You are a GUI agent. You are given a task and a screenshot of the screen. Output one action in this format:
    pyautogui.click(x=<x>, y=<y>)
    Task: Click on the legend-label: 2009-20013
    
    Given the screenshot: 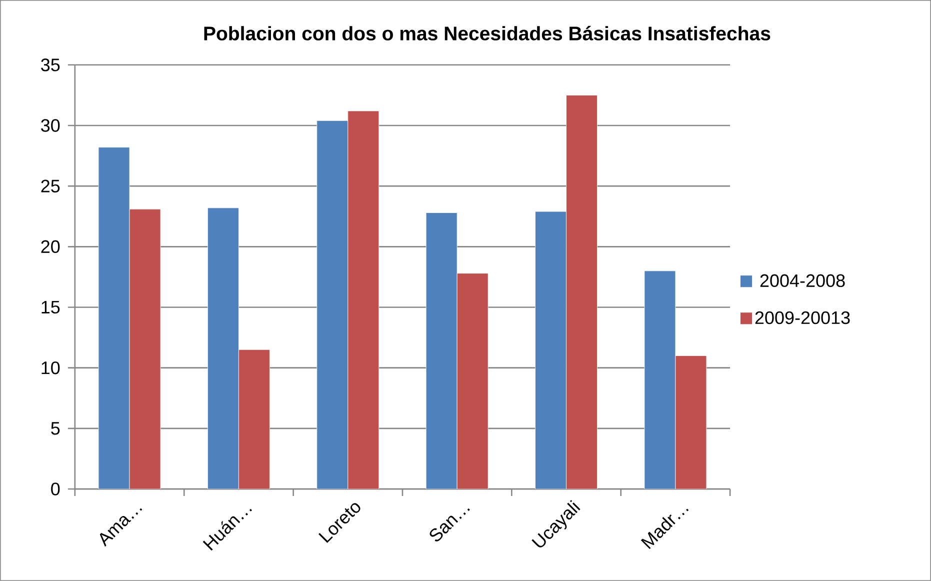 What is the action you would take?
    pyautogui.click(x=802, y=317)
    